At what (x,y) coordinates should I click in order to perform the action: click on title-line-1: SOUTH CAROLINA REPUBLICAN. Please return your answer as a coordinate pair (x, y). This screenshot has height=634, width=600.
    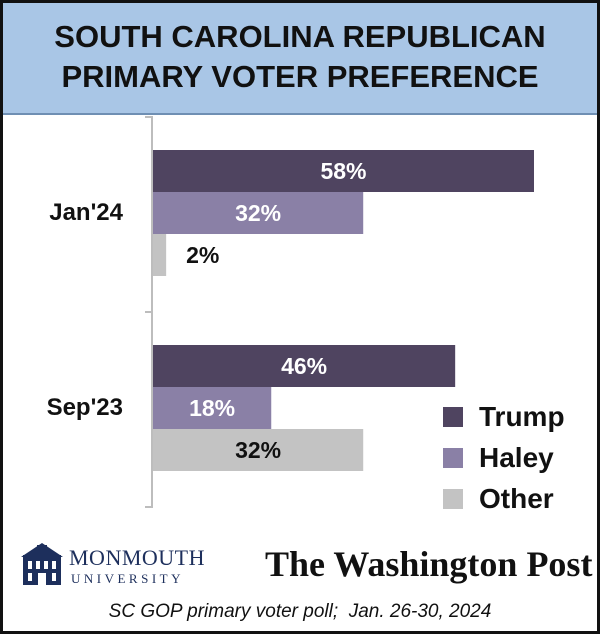
    Looking at the image, I should click on (300, 36).